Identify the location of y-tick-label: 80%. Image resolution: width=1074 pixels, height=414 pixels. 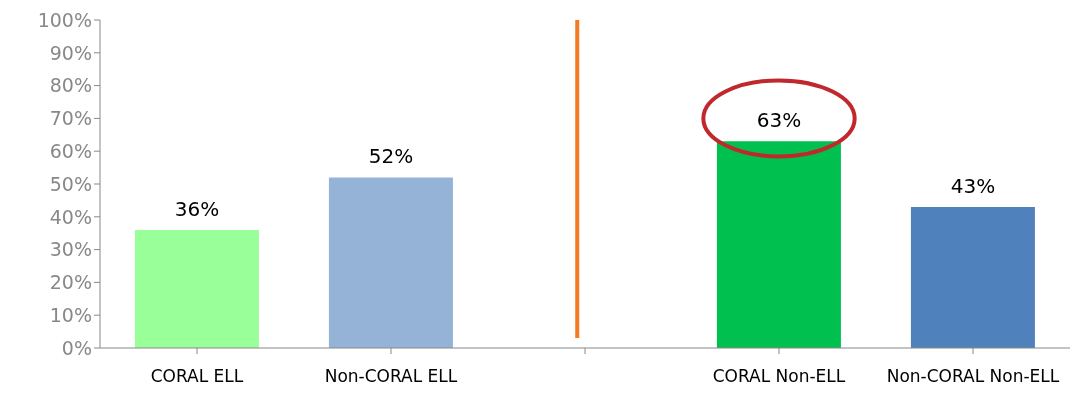
(70, 85).